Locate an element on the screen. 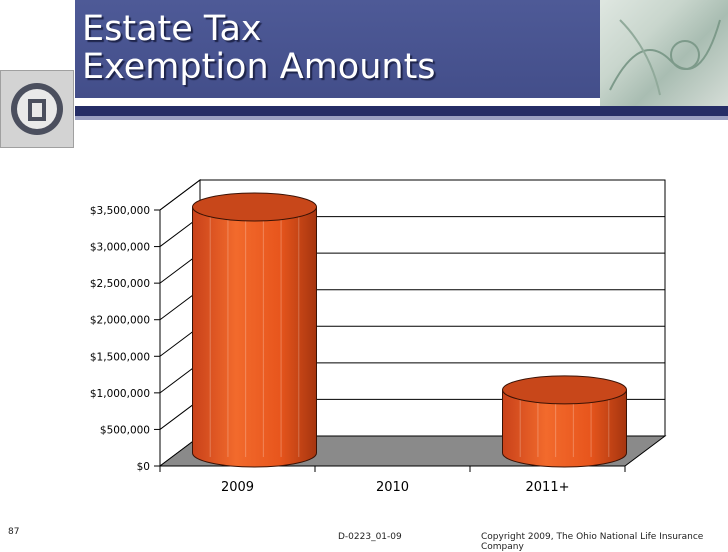 Image resolution: width=728 pixels, height=552 pixels. title-line-1: Estate Tax is located at coordinates (172, 29).